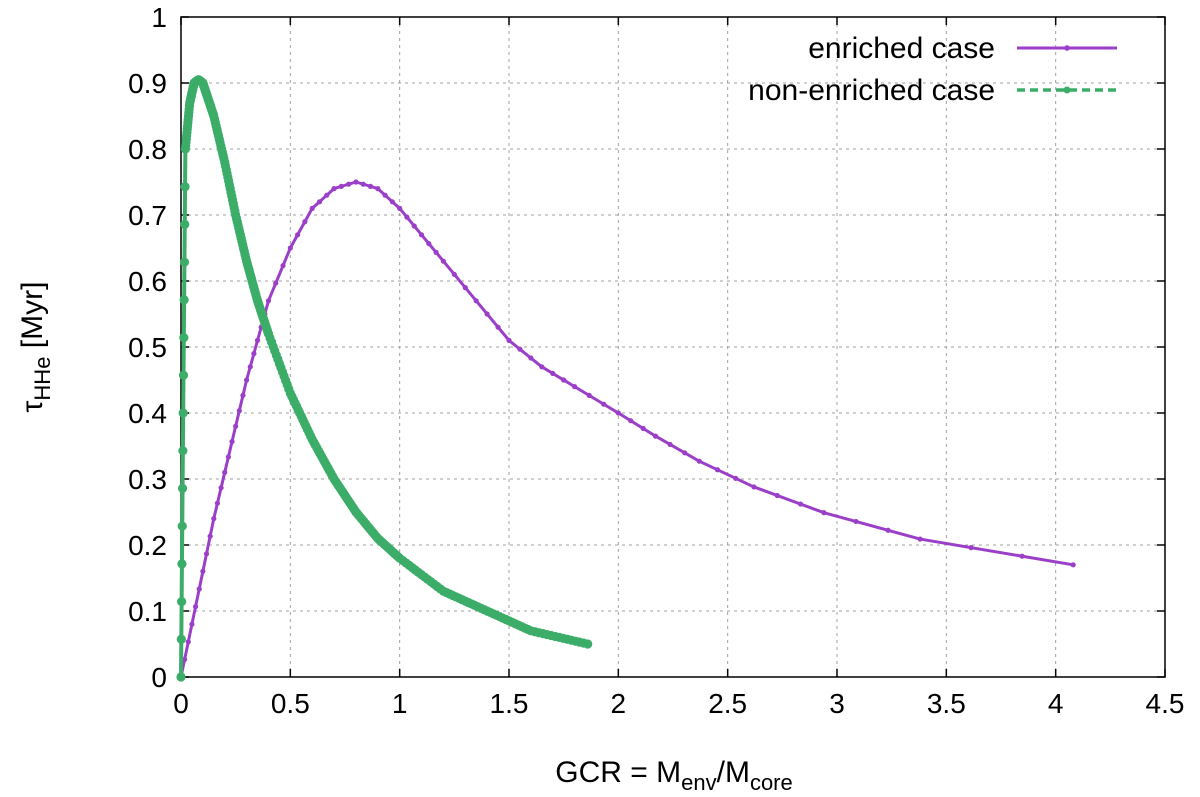  I want to click on y-tick-label: 0.4, so click(147, 413).